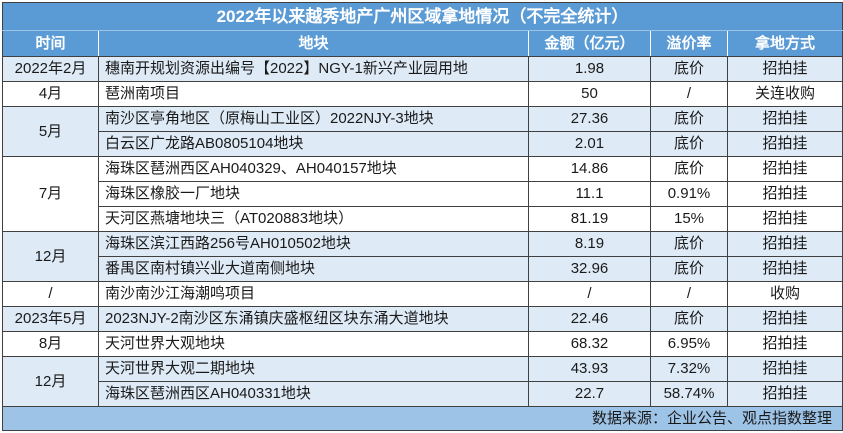  Describe the element at coordinates (589, 294) in the screenshot. I see `cell-amount: /` at that location.